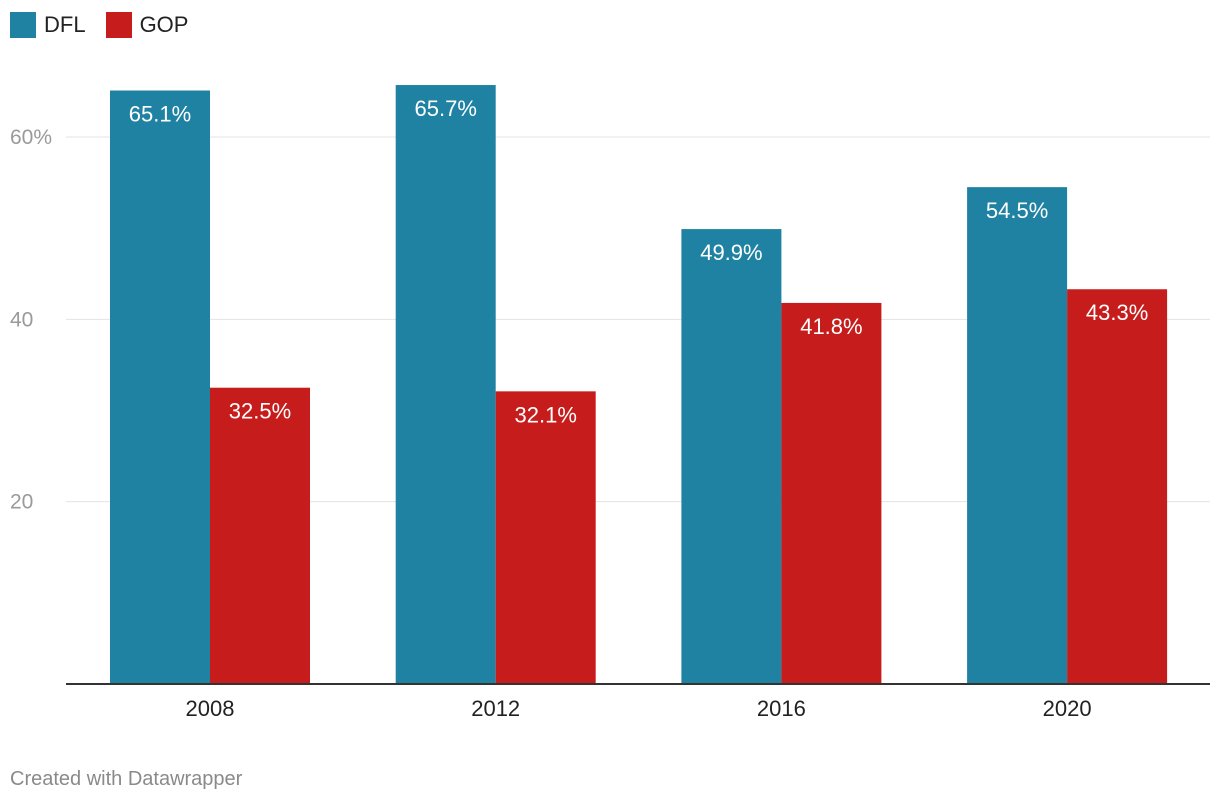  I want to click on legend: DFL GOP, so click(99, 25).